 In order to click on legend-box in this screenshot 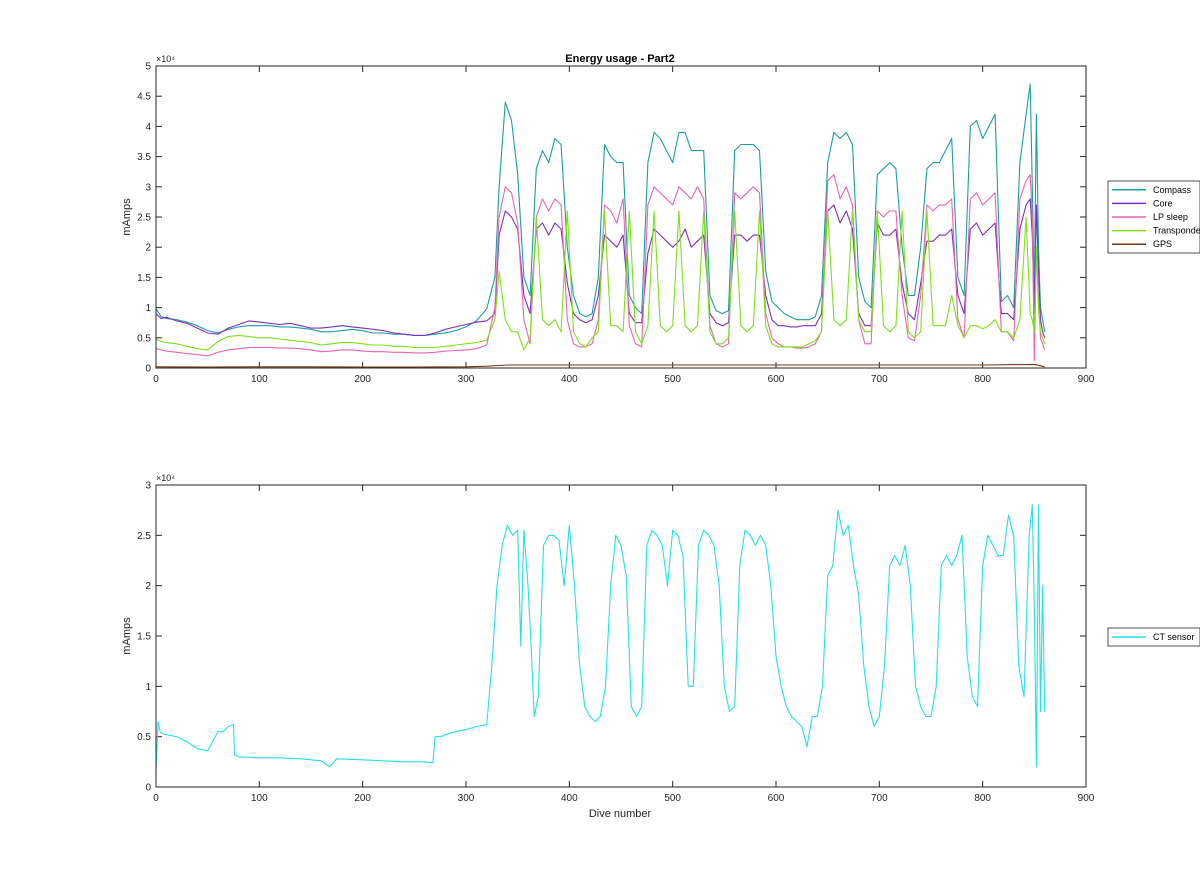, I will do `click(1153, 637)`.